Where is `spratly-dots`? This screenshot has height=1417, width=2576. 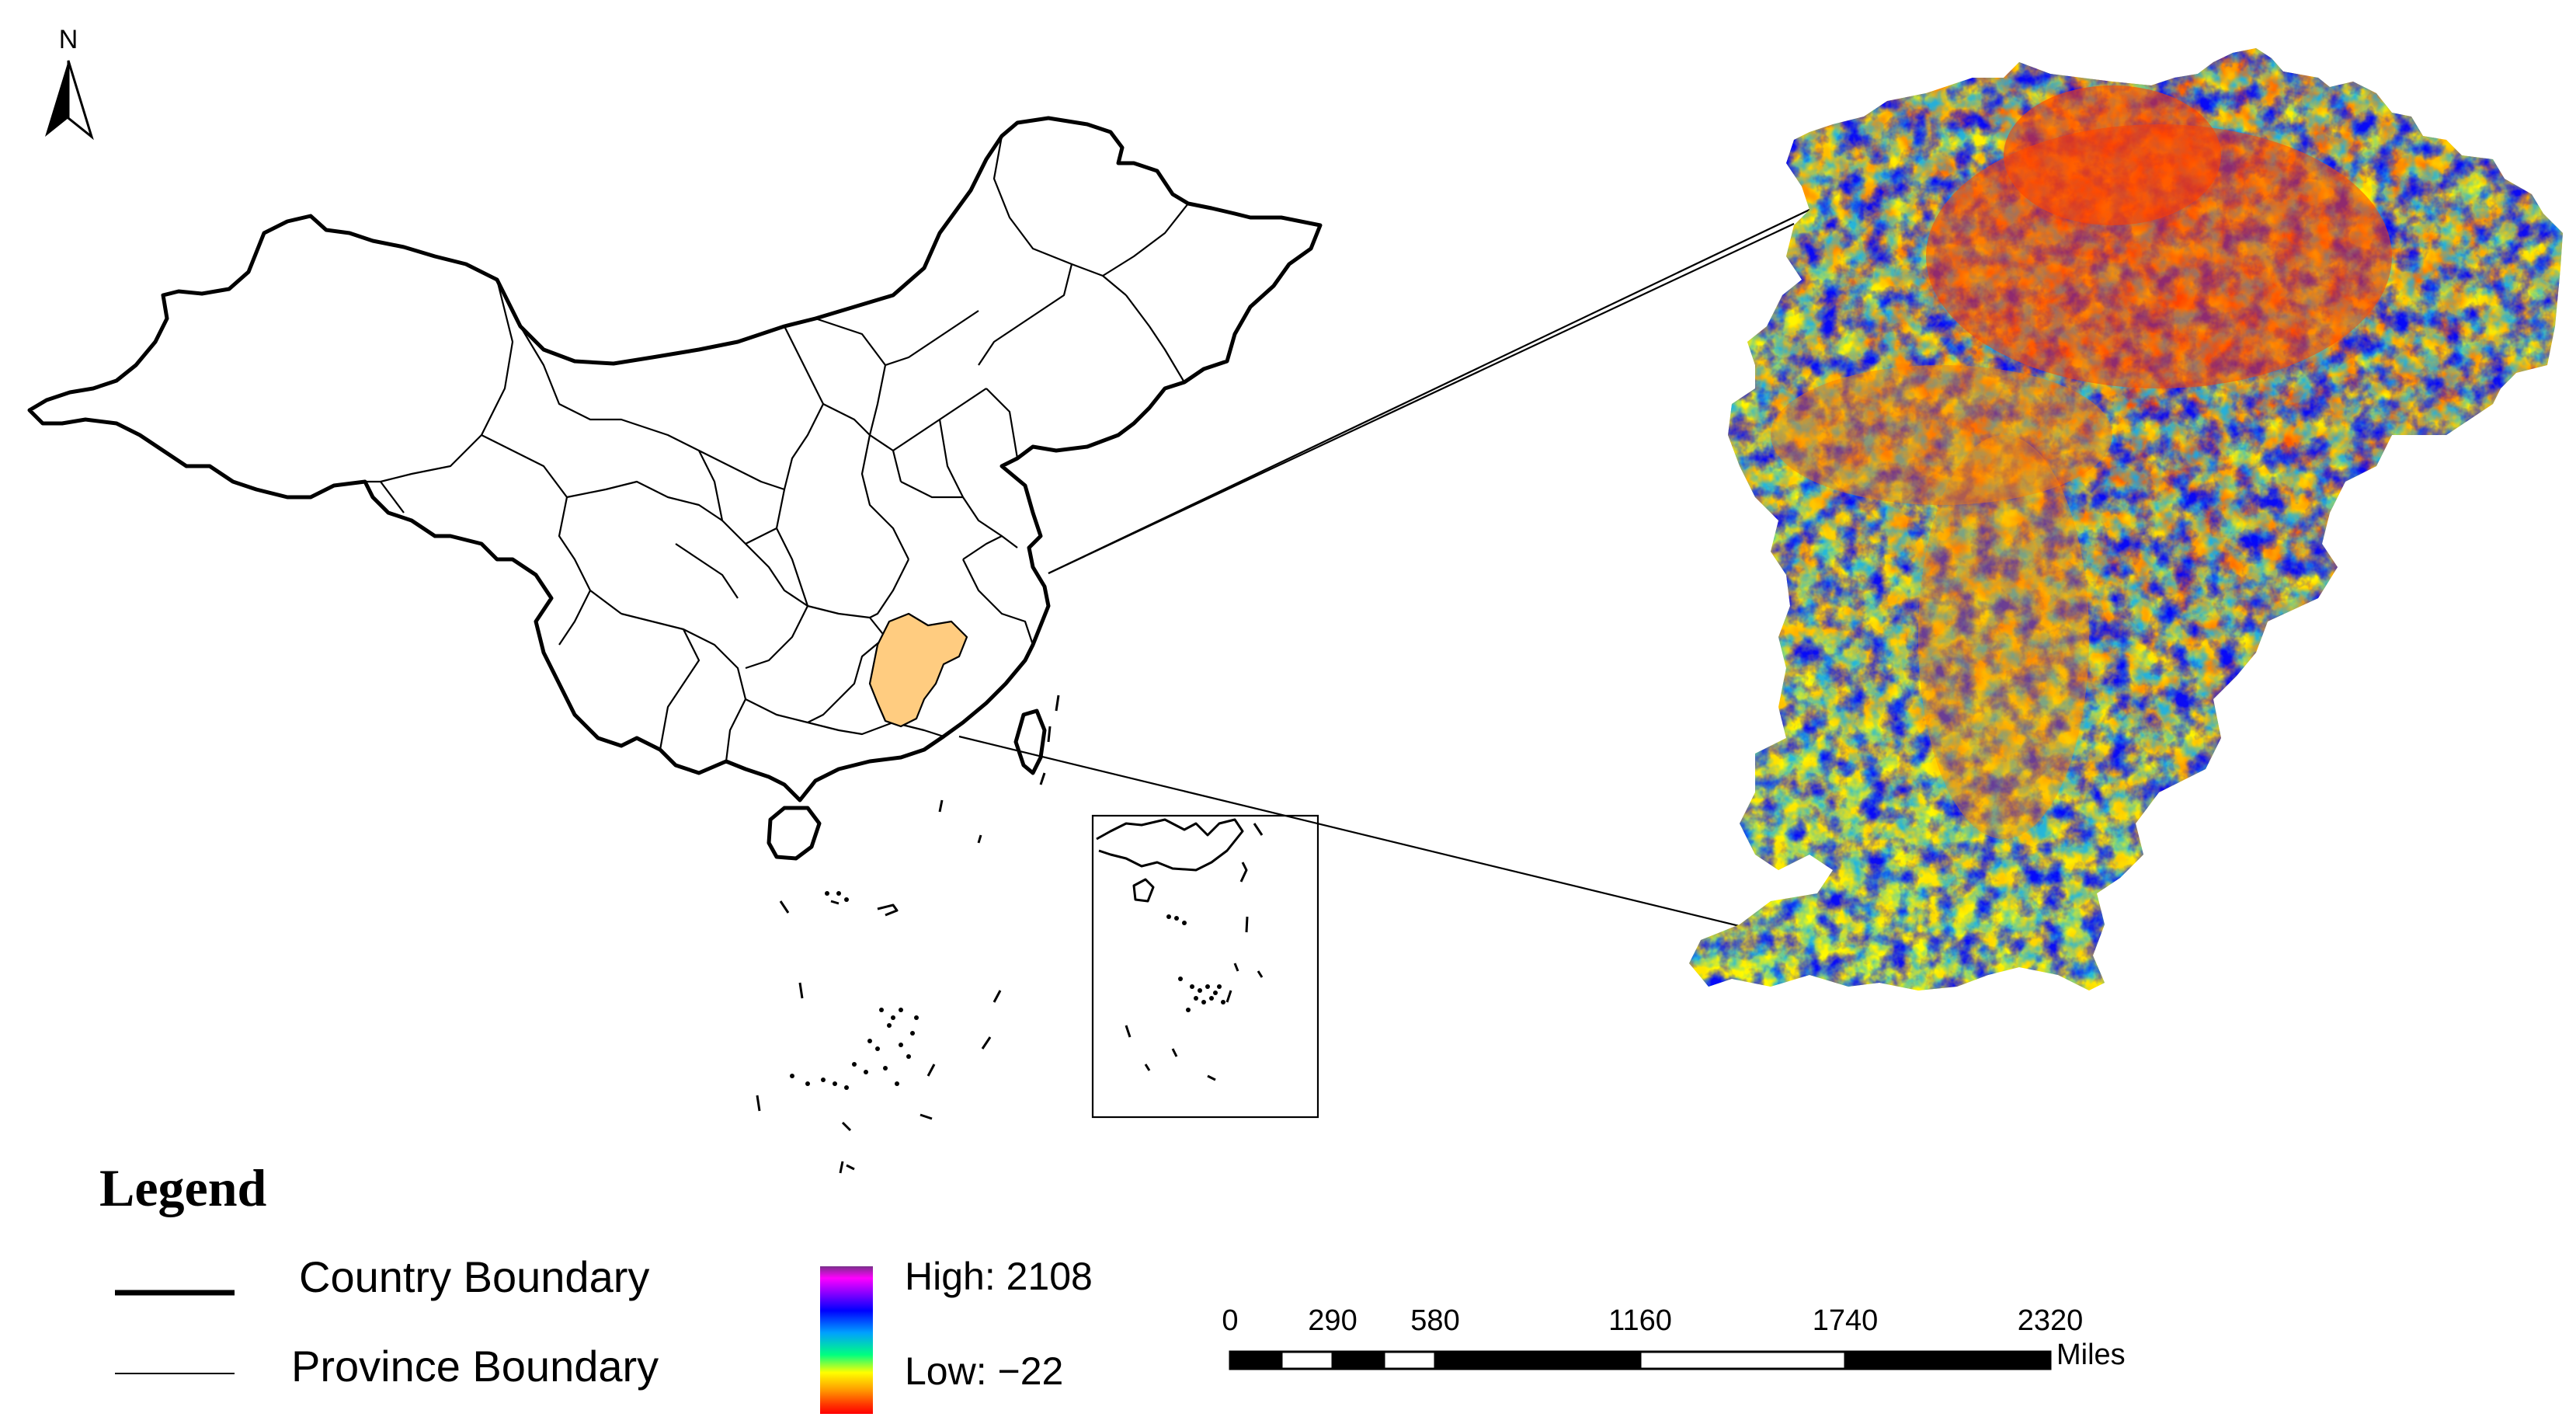 spratly-dots is located at coordinates (854, 990).